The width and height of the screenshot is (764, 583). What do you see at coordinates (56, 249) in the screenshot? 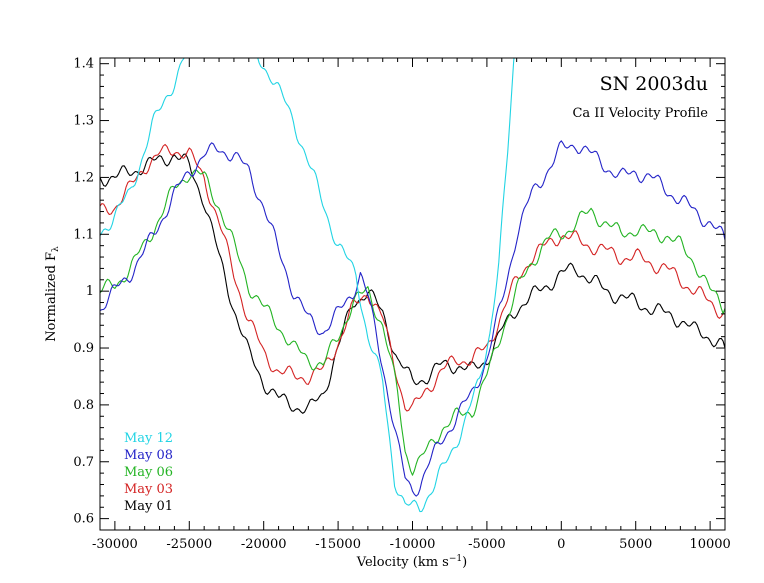
I see `y-axis-title-subscript: λ` at bounding box center [56, 249].